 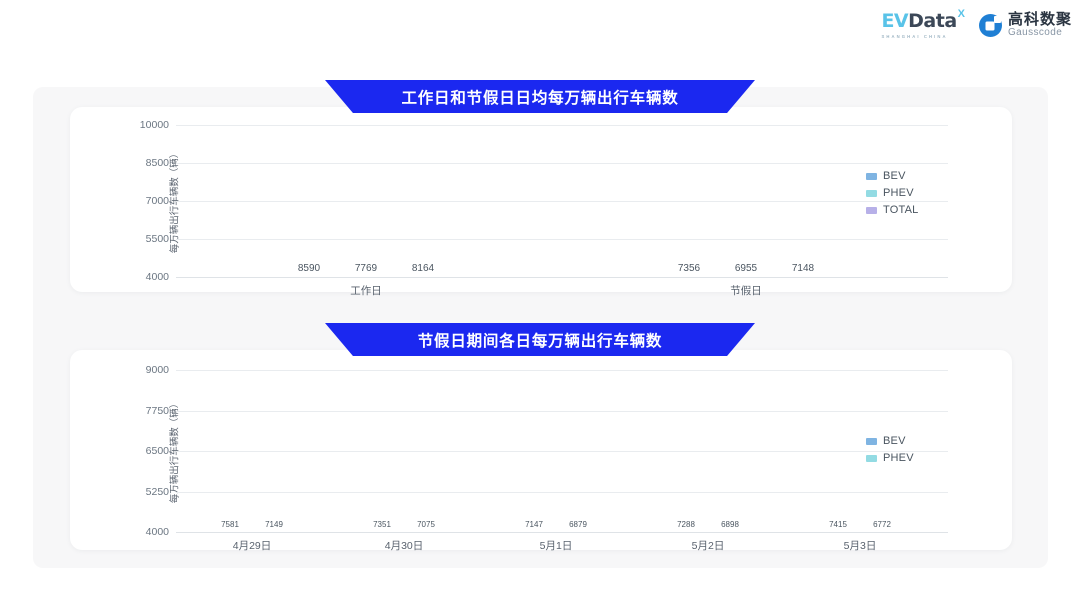 I want to click on bar-value-label: 7148, so click(x=803, y=268).